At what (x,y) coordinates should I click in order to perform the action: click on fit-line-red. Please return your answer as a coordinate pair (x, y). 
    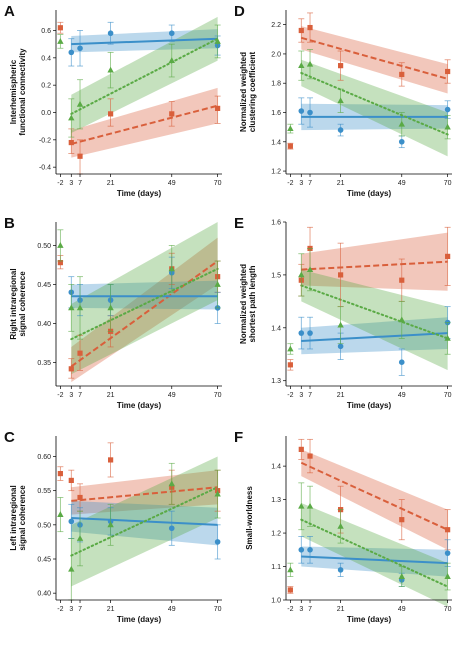
    Looking at the image, I should click on (374, 58).